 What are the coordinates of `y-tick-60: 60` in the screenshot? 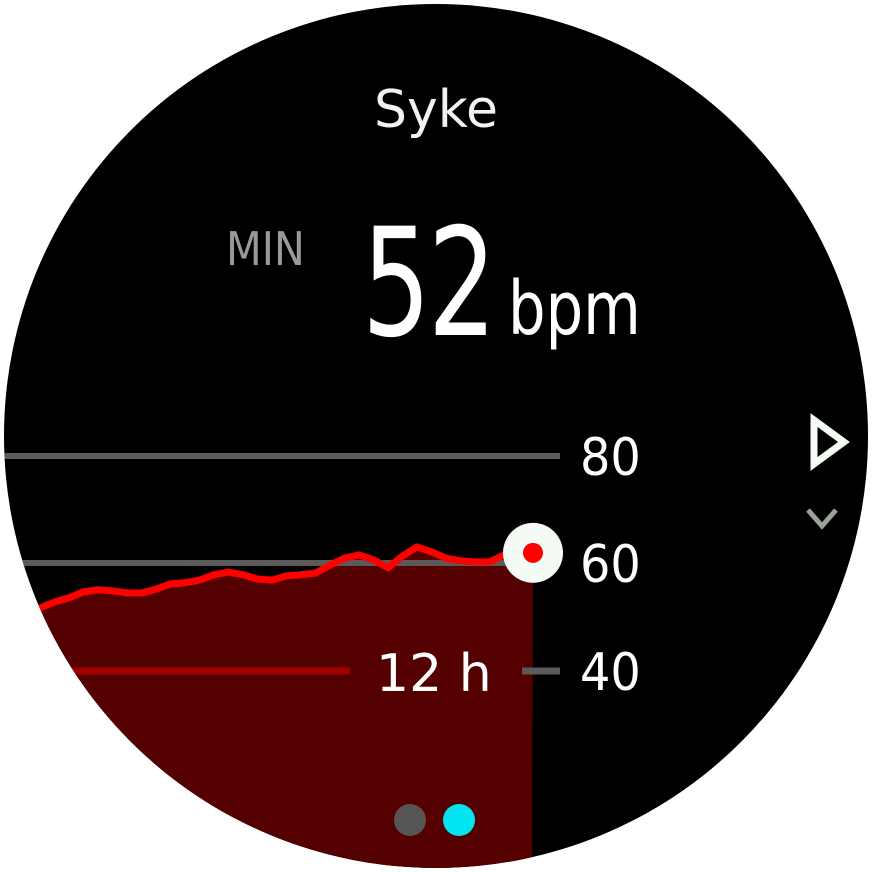 It's located at (610, 565).